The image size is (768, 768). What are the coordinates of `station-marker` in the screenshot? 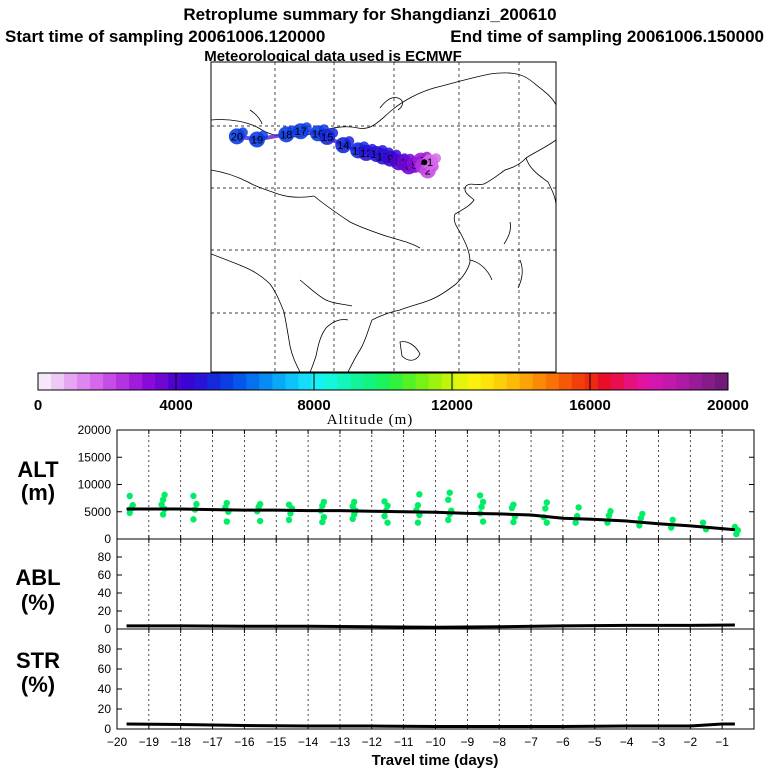 It's located at (424, 162).